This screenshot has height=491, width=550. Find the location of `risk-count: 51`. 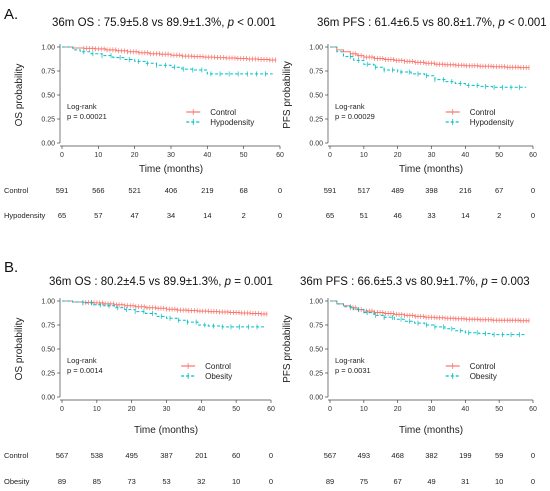

risk-count: 51 is located at coordinates (364, 215).